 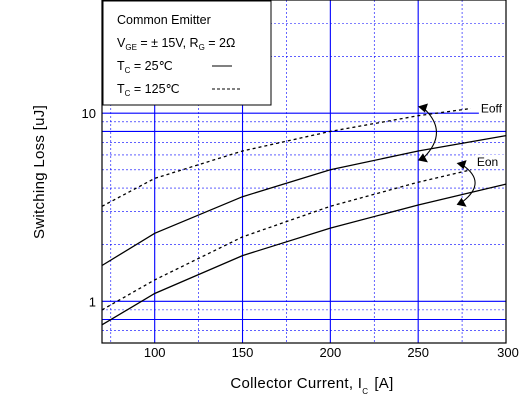 What do you see at coordinates (92, 301) in the screenshot?
I see `y-tick-label: 1` at bounding box center [92, 301].